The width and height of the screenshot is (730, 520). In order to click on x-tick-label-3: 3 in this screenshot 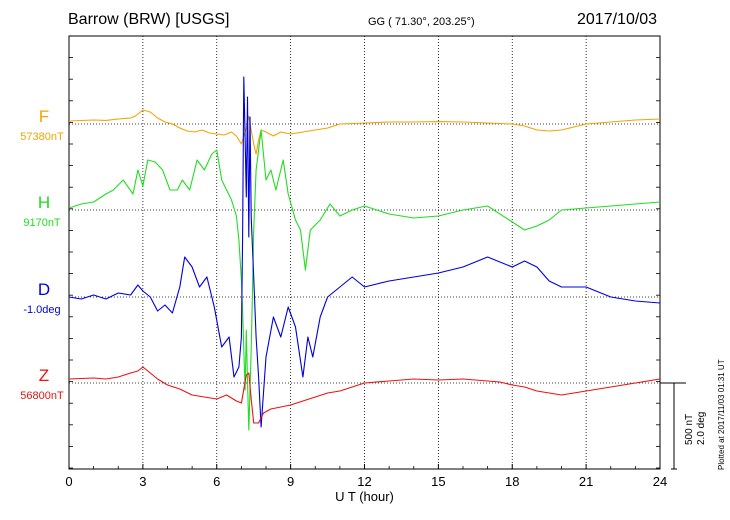, I will do `click(142, 481)`.